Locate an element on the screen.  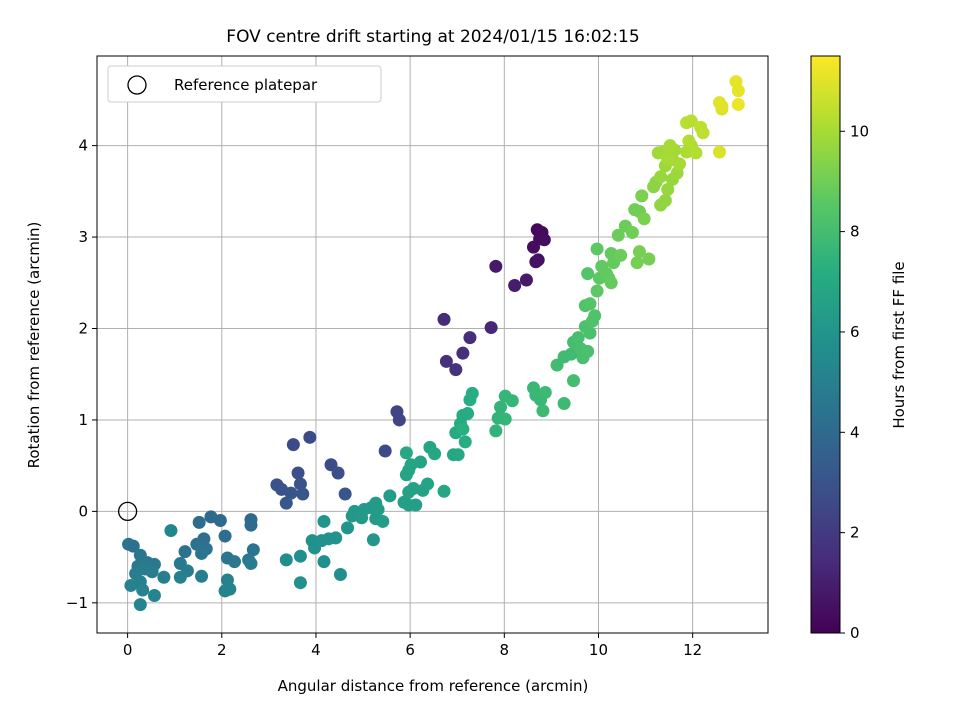
legend-marker is located at coordinates (137, 85).